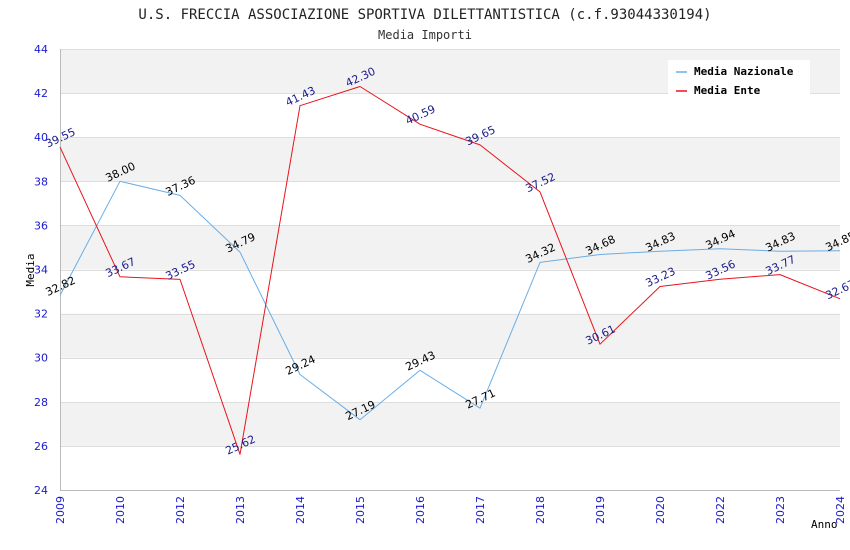 This screenshot has height=550, width=850. I want to click on x-tick-label: 2020, so click(660, 510).